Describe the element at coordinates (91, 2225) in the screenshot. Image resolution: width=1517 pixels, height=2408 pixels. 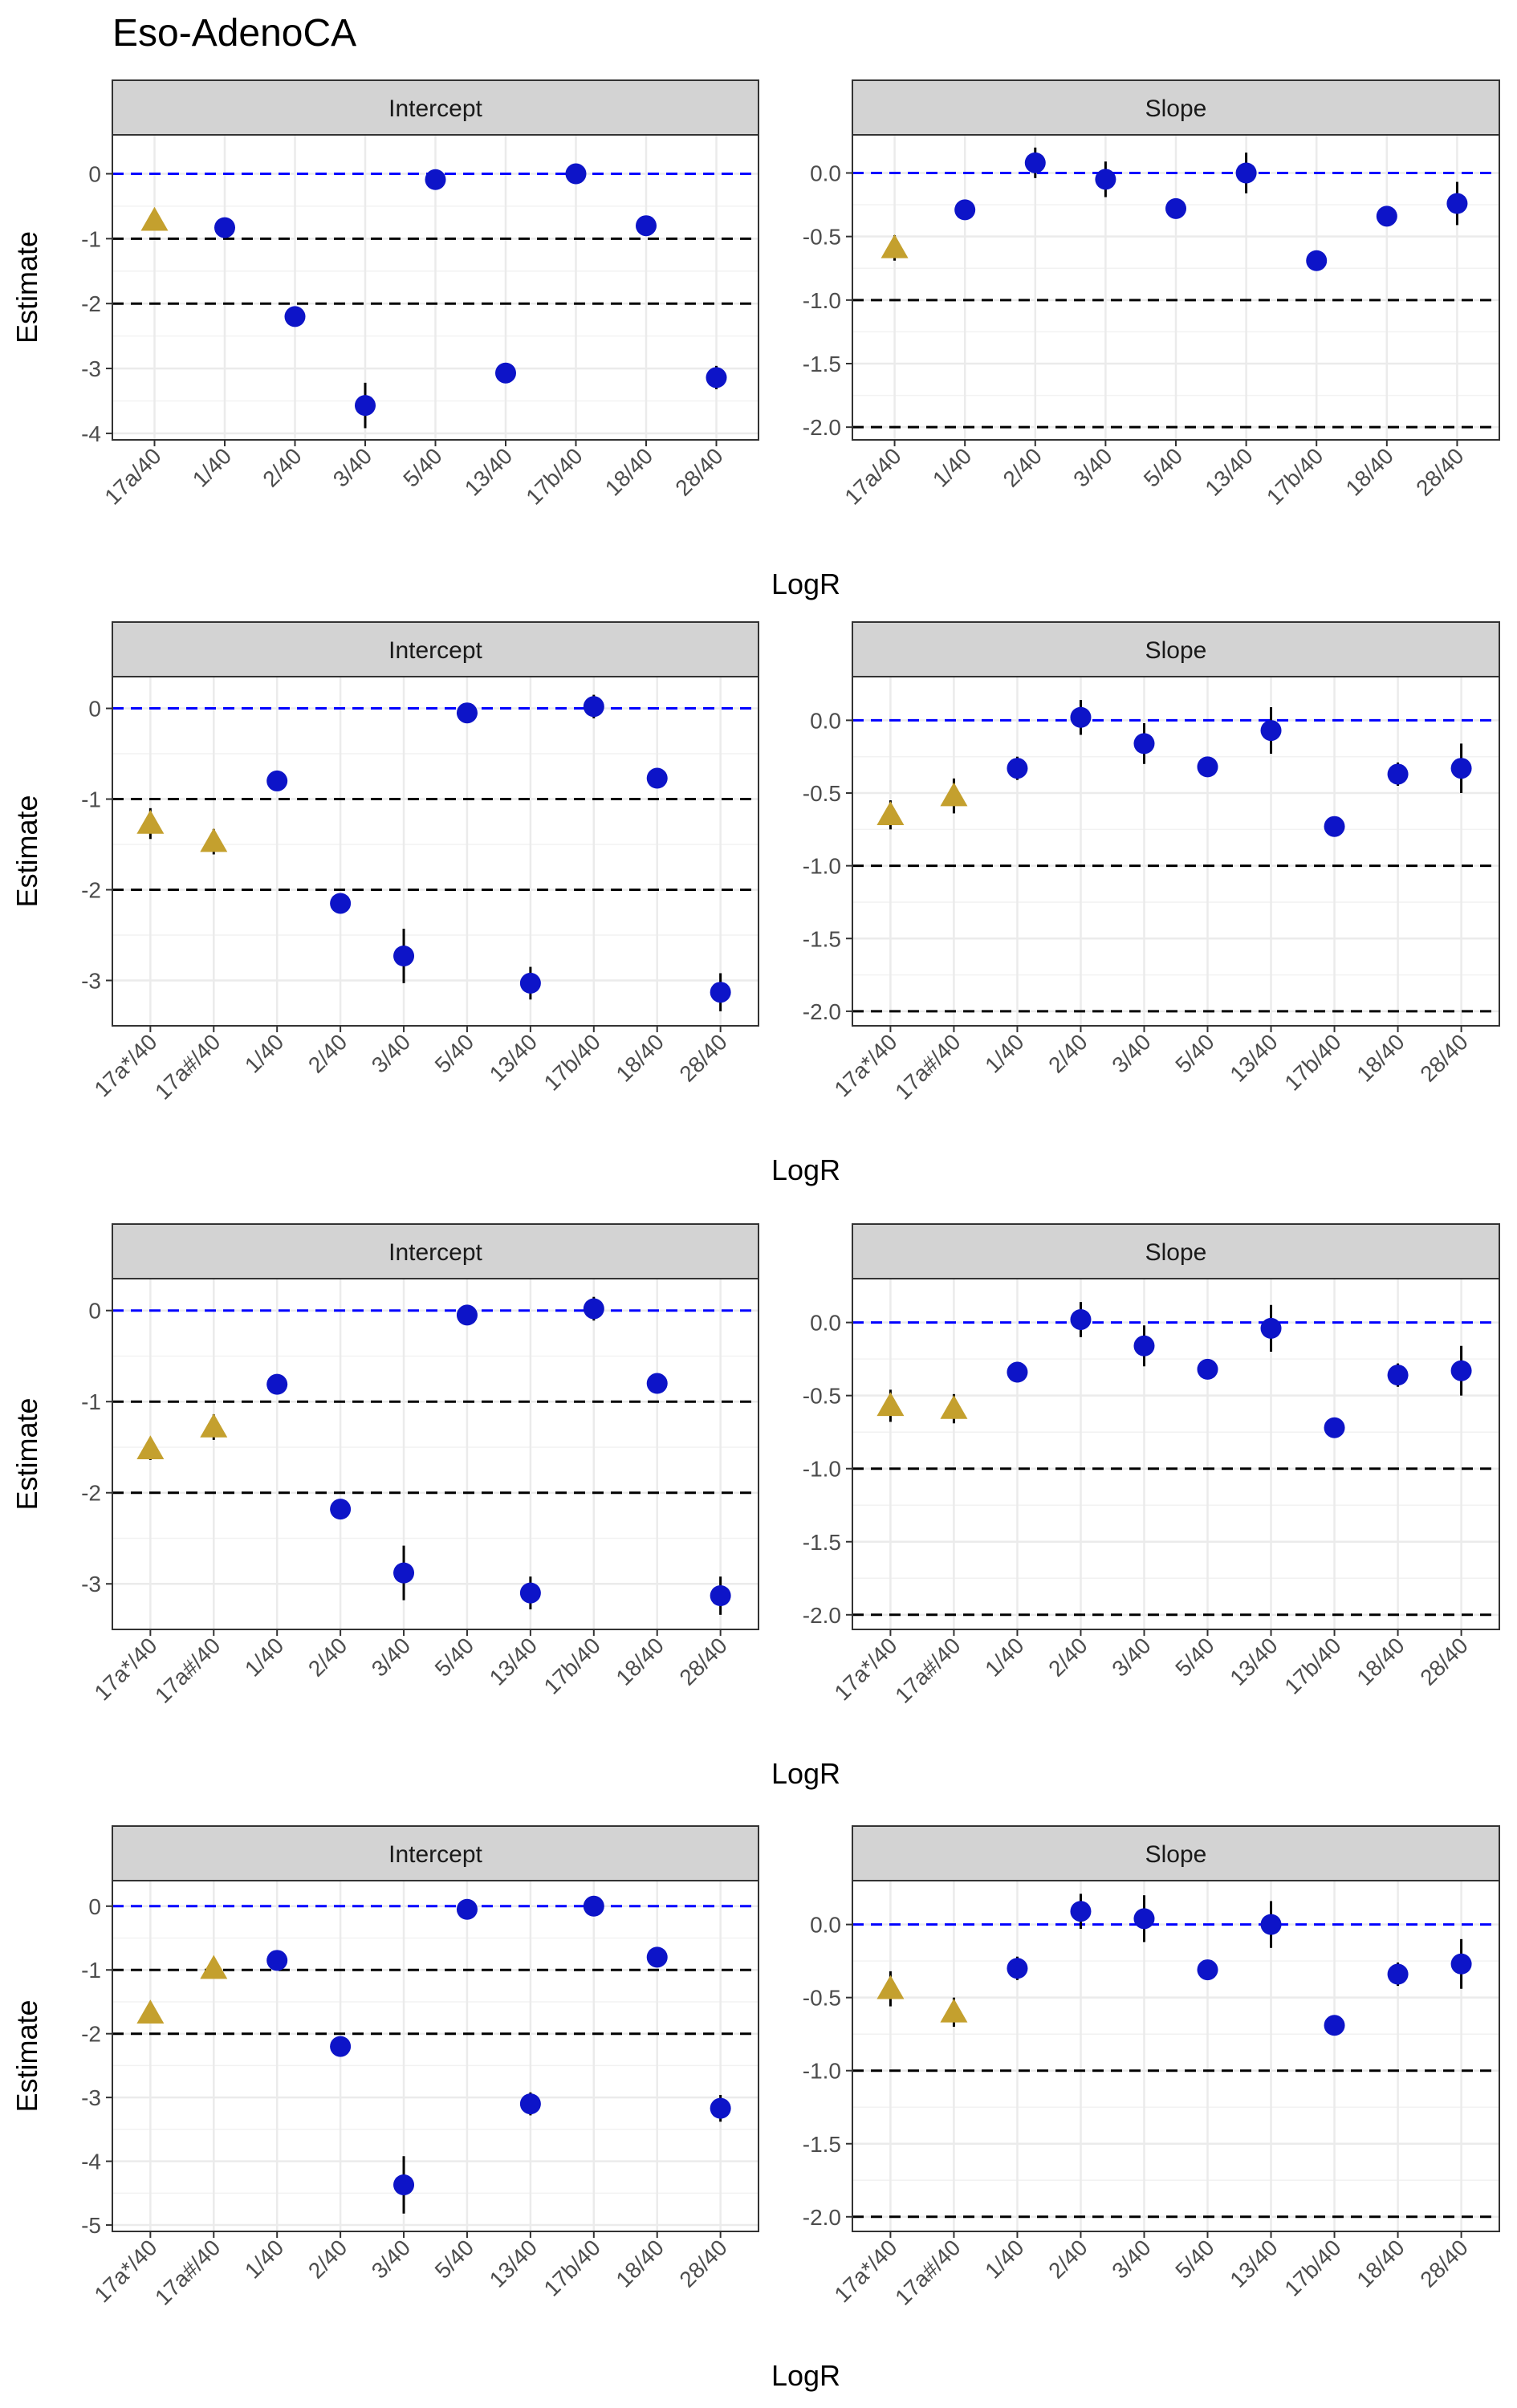
I see `y-tick-label: -5` at that location.